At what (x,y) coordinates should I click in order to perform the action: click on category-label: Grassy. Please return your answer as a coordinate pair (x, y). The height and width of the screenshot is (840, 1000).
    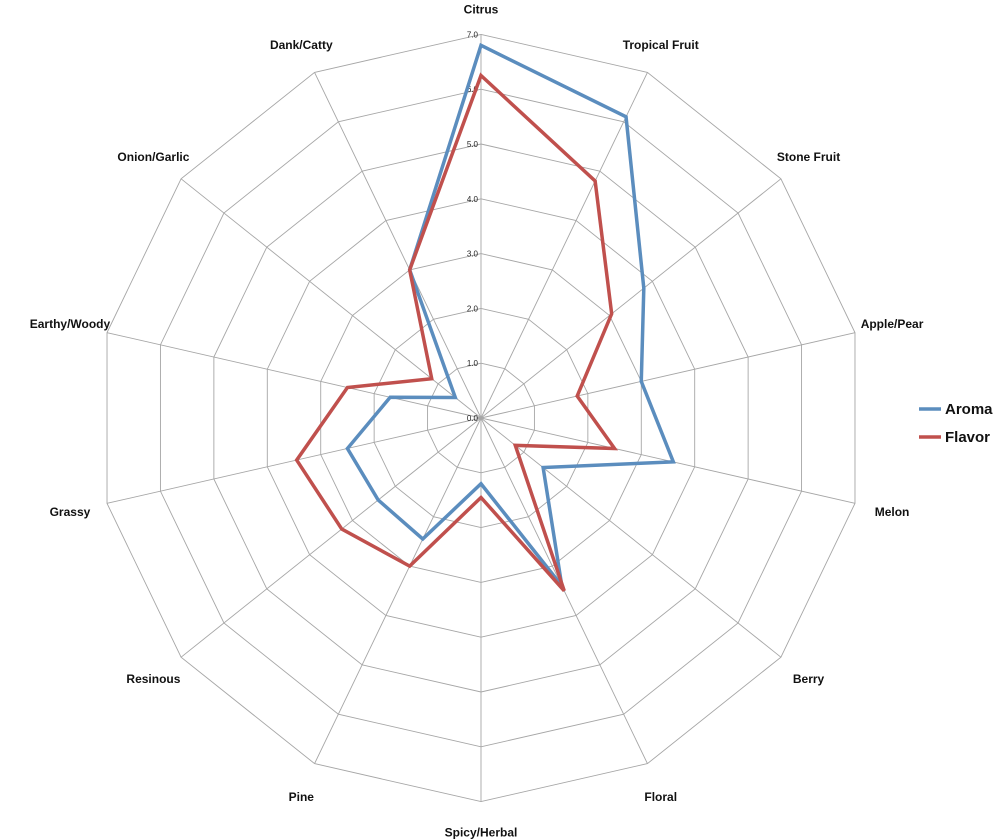
    Looking at the image, I should click on (70, 512).